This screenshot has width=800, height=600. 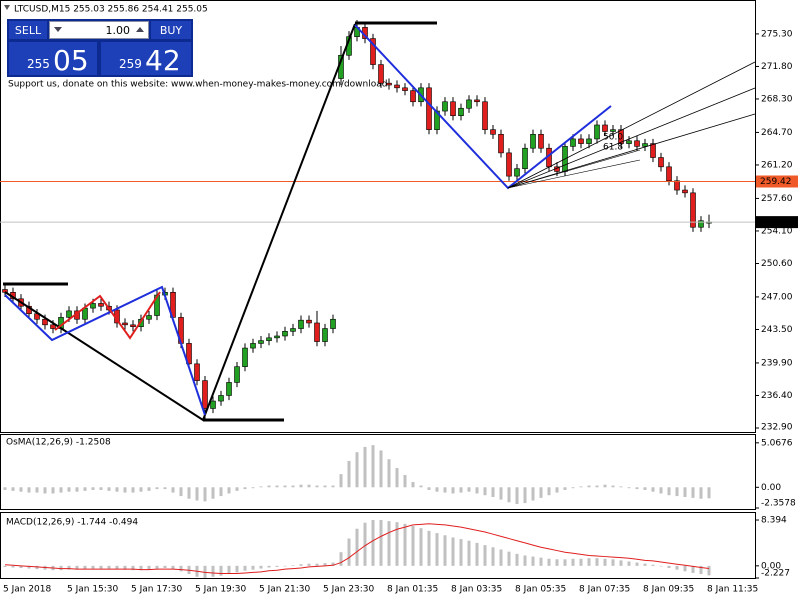 What do you see at coordinates (613, 148) in the screenshot?
I see `fan-label: 61.8` at bounding box center [613, 148].